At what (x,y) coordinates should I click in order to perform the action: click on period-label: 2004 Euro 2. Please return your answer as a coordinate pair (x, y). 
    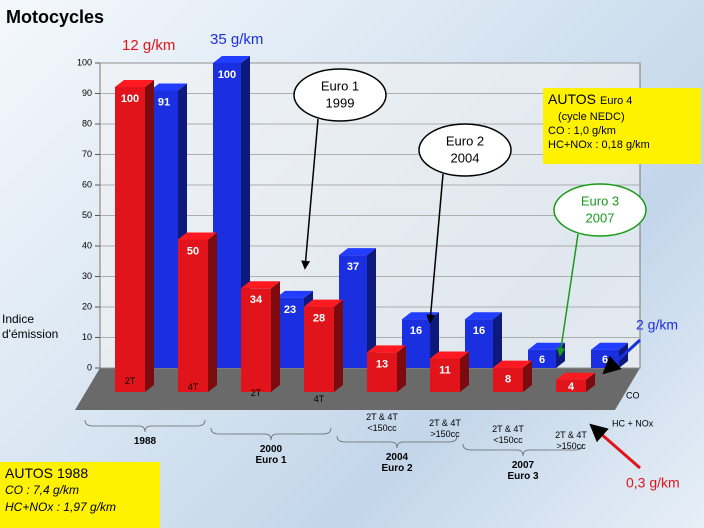
    Looking at the image, I should click on (397, 463).